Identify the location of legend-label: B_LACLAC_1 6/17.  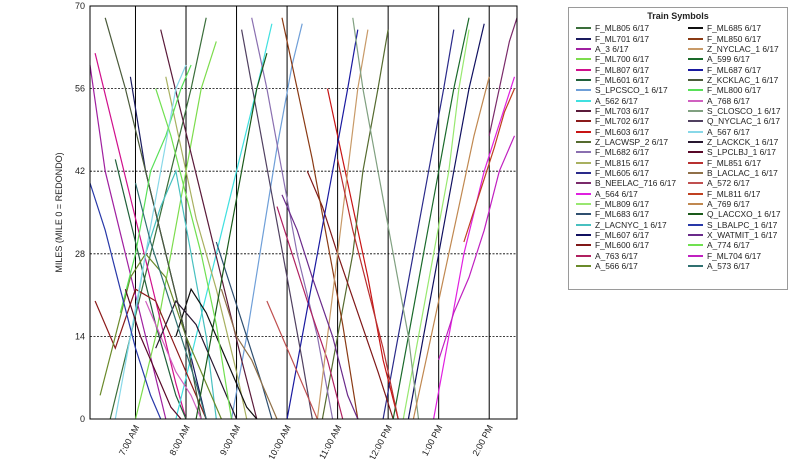
(742, 172).